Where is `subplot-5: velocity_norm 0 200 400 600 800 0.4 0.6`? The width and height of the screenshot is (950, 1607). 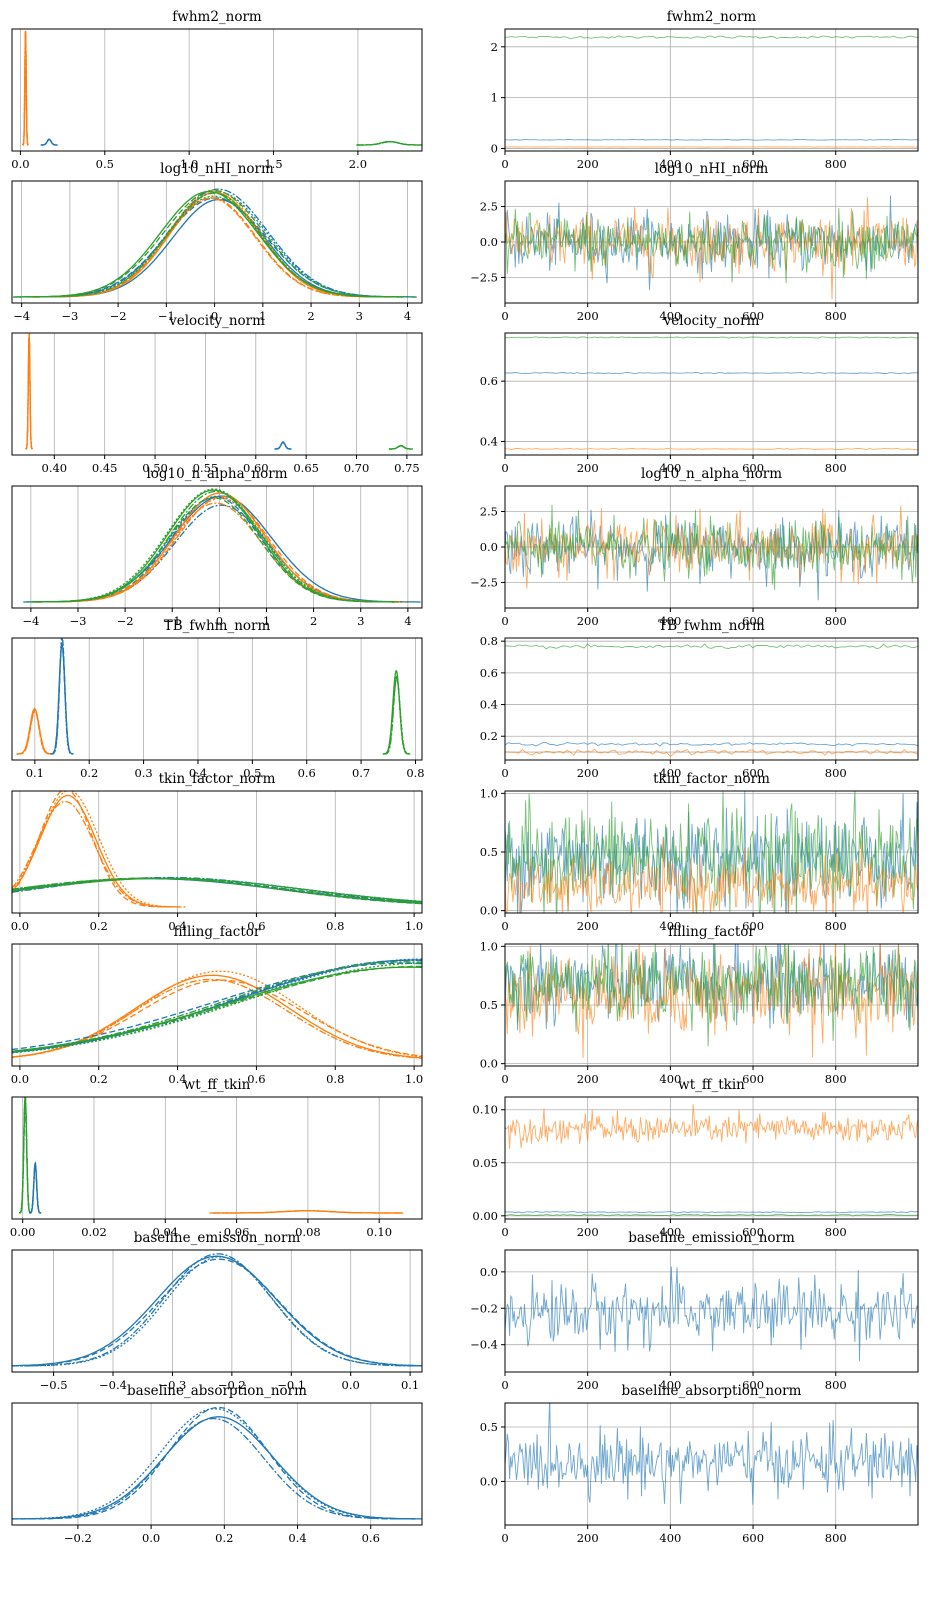
subplot-5: velocity_norm 0 200 400 600 800 0.4 0.6 is located at coordinates (699, 394).